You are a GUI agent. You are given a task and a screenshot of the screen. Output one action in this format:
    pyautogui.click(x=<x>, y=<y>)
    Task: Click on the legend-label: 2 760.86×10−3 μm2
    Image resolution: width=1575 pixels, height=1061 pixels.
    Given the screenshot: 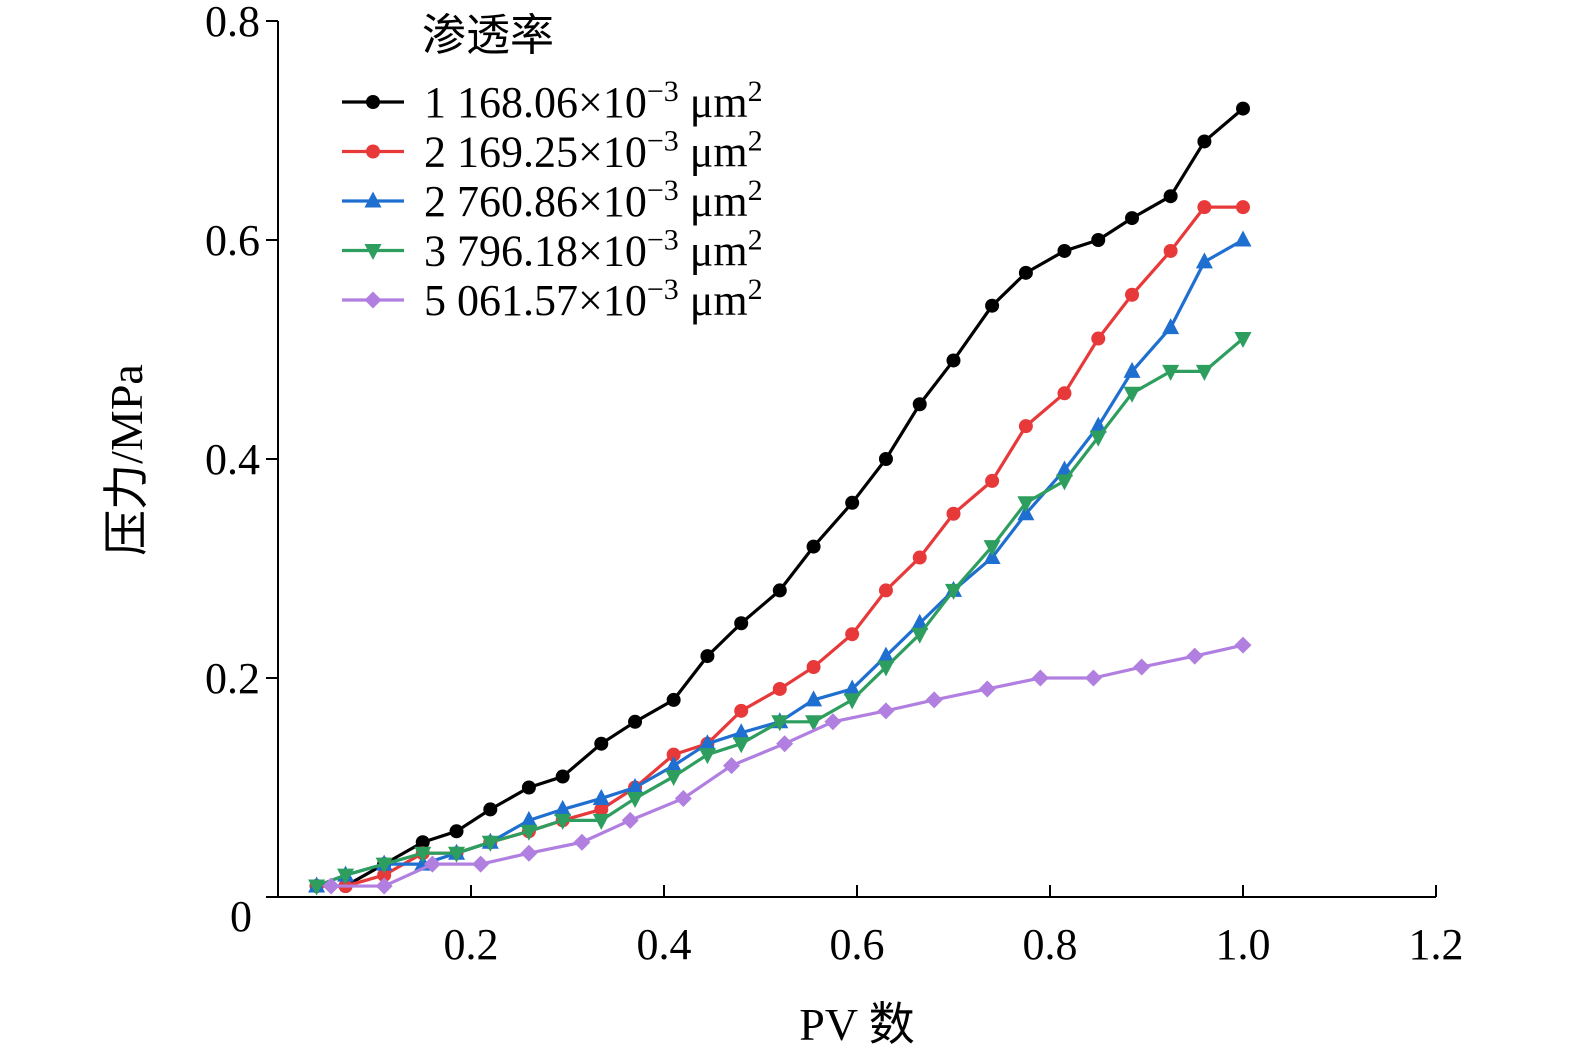 What is the action you would take?
    pyautogui.click(x=593, y=200)
    